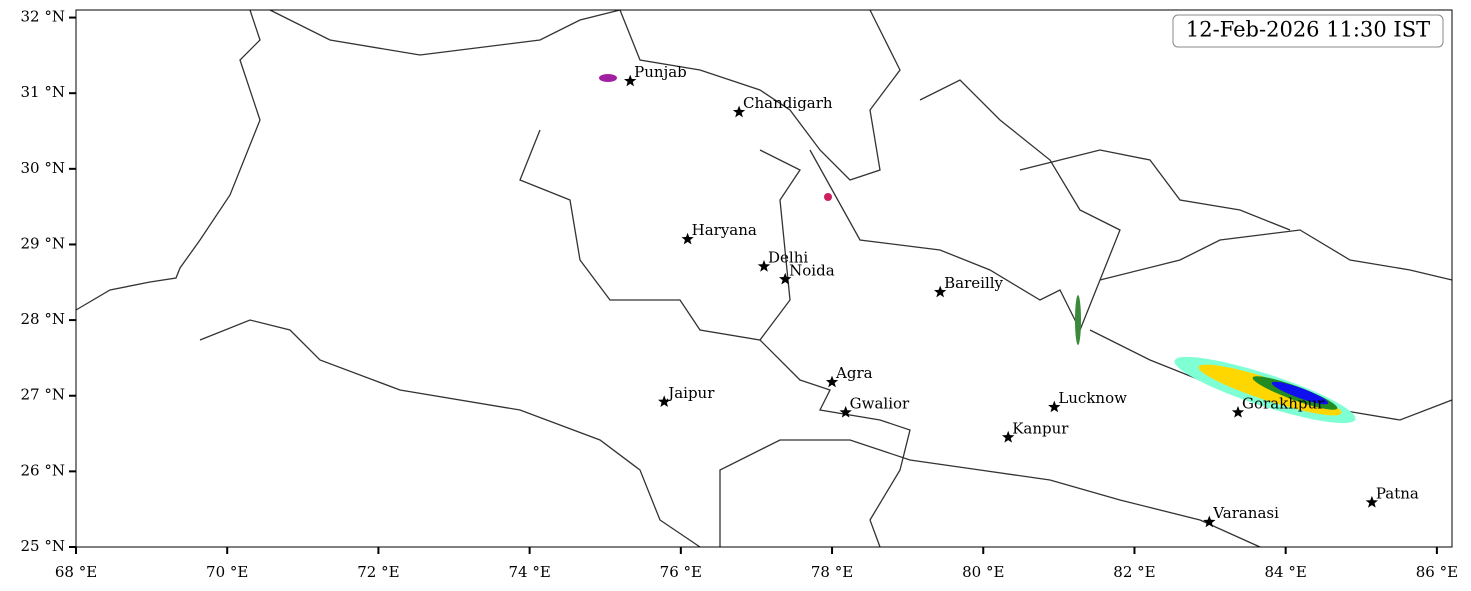  What do you see at coordinates (1092, 398) in the screenshot?
I see `city-label: Lucknow` at bounding box center [1092, 398].